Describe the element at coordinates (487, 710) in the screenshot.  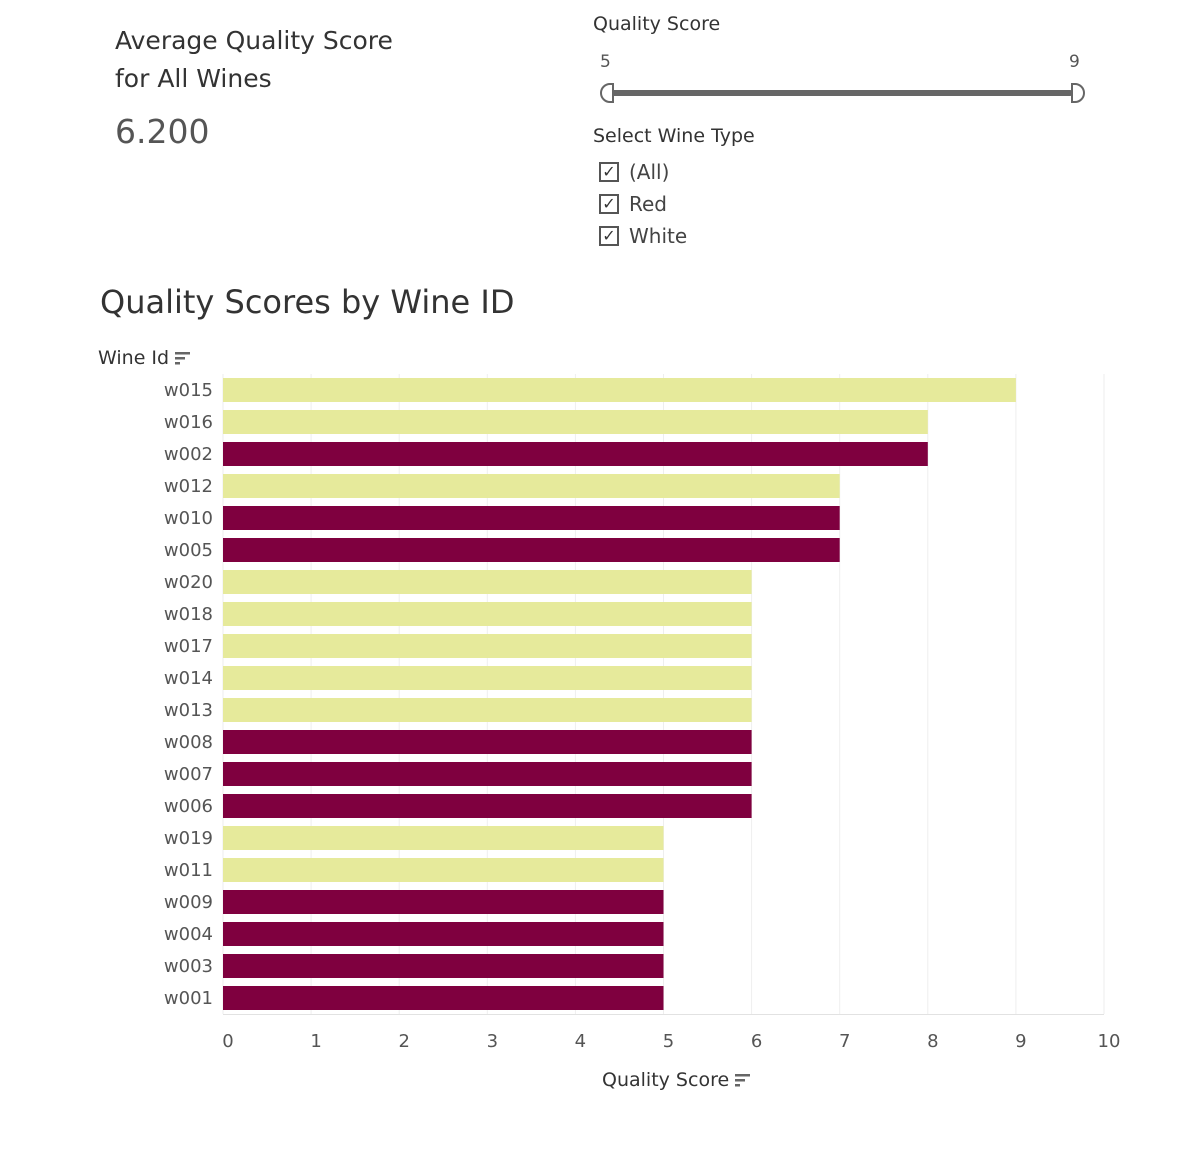
I see `bar-w013` at that location.